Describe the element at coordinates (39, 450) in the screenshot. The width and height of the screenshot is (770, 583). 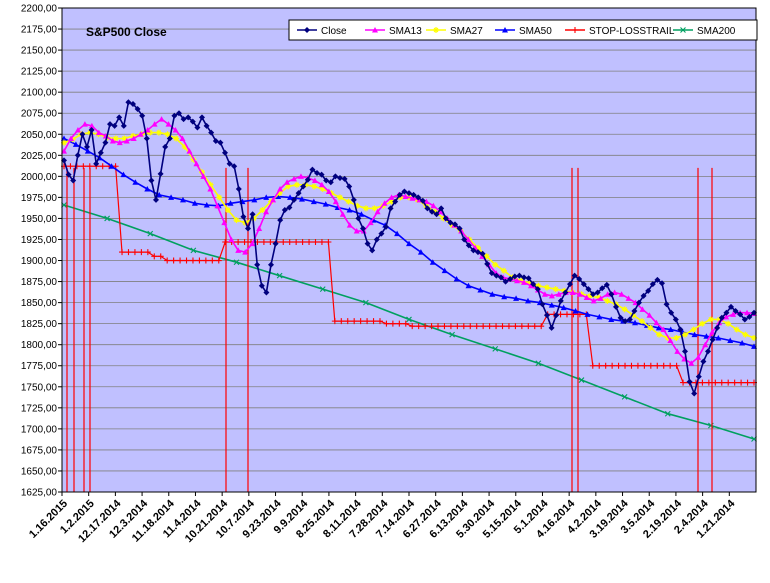
I see `y-tick-label: 1675,00` at that location.